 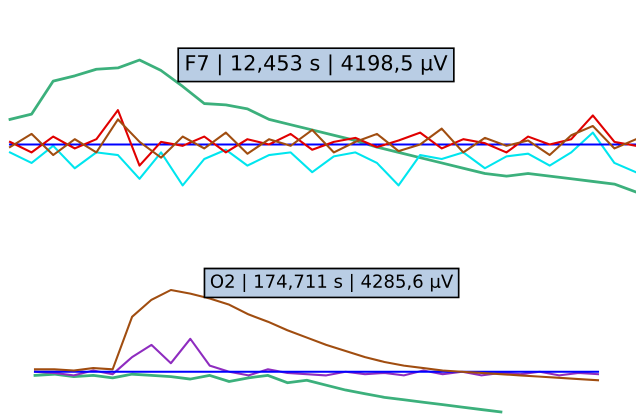 What do you see at coordinates (317, 65) in the screenshot?
I see `annotation: F7 | 12,453 s | 4198,5 µV` at bounding box center [317, 65].